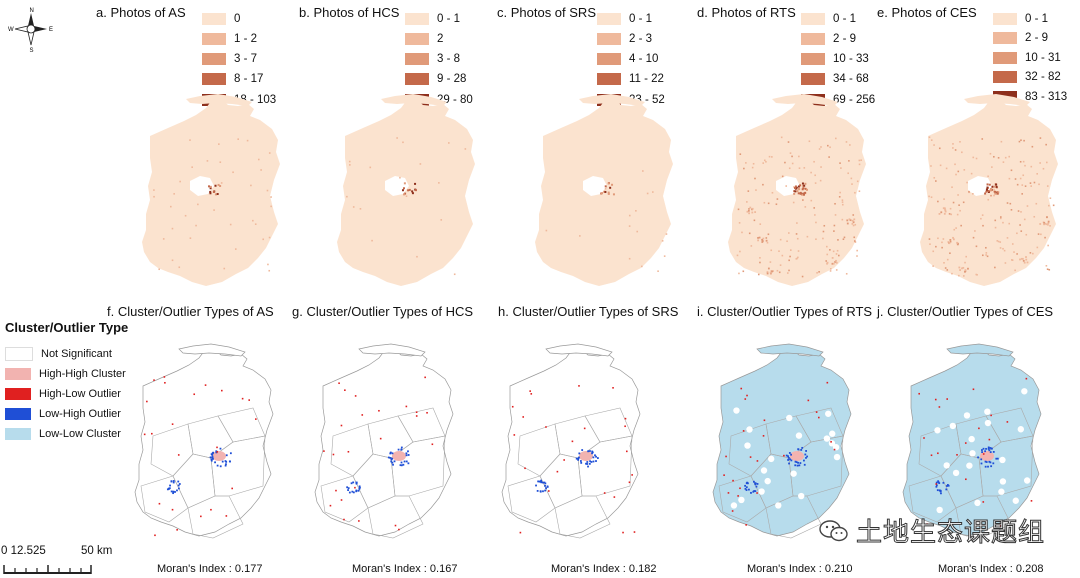  I want to click on legend-label: 0 - 1, so click(641, 18).